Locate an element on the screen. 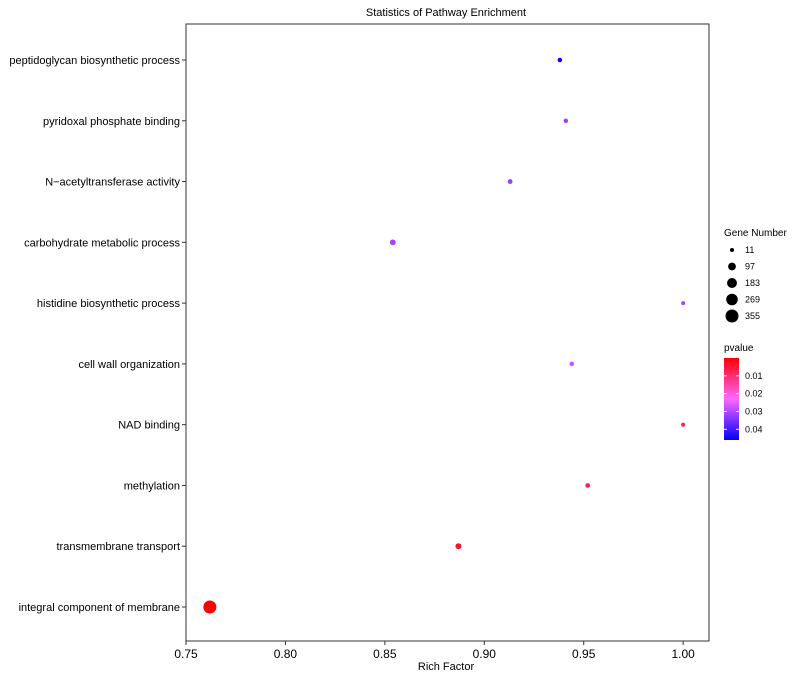 This screenshot has height=678, width=794. color-legend-label: 0.02 is located at coordinates (754, 394).